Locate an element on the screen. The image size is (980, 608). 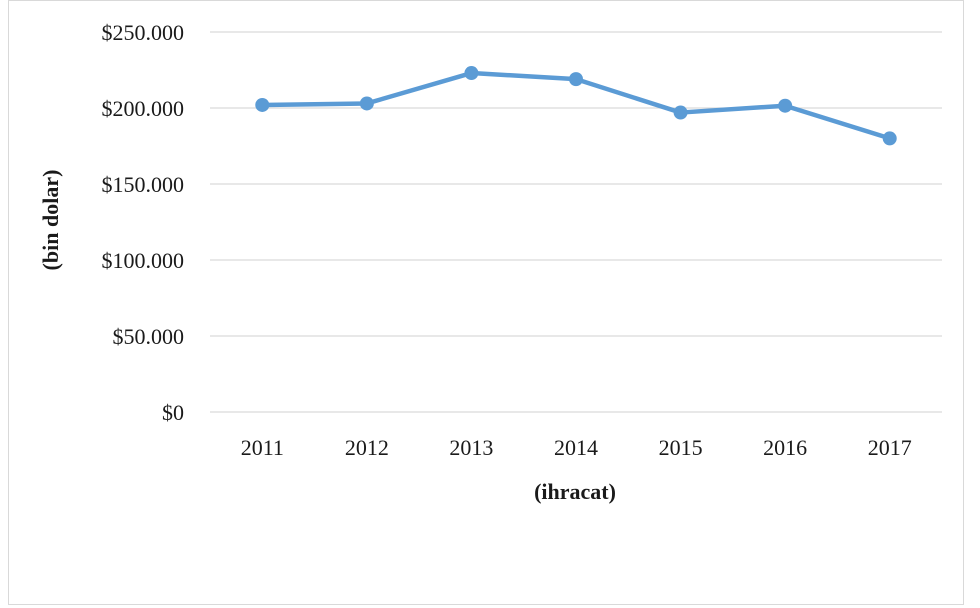
x-tick-label: 2012 is located at coordinates (367, 447).